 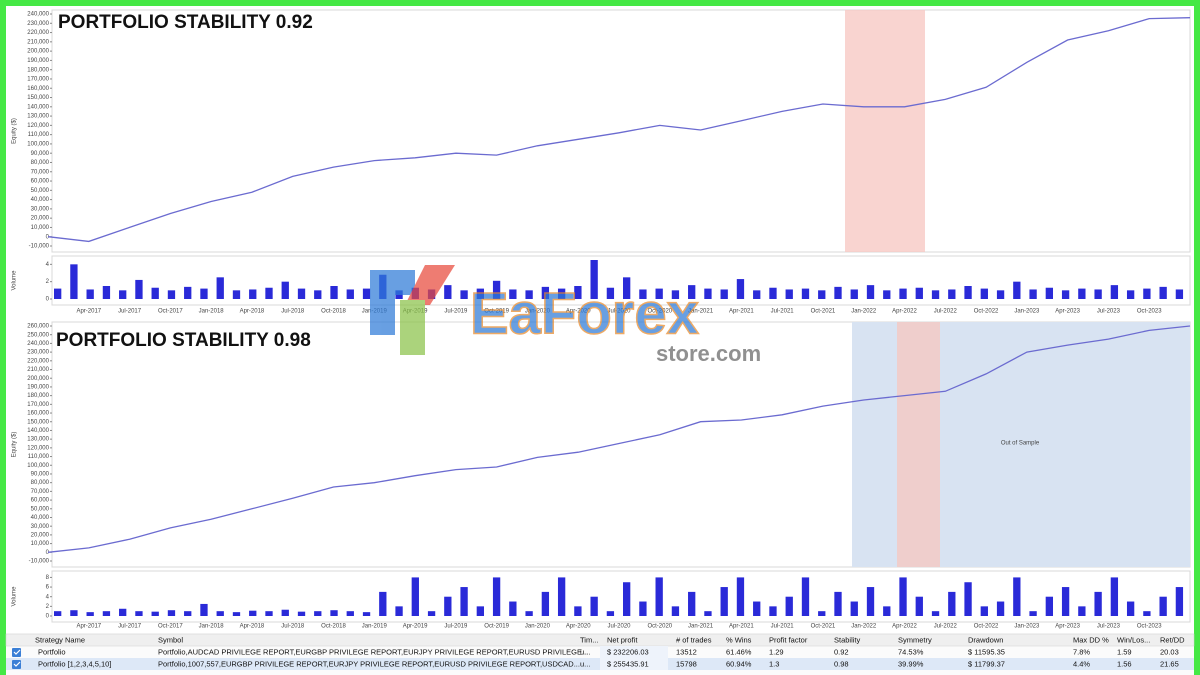 I want to click on y-tick-label: 40,000, so click(x=40, y=200).